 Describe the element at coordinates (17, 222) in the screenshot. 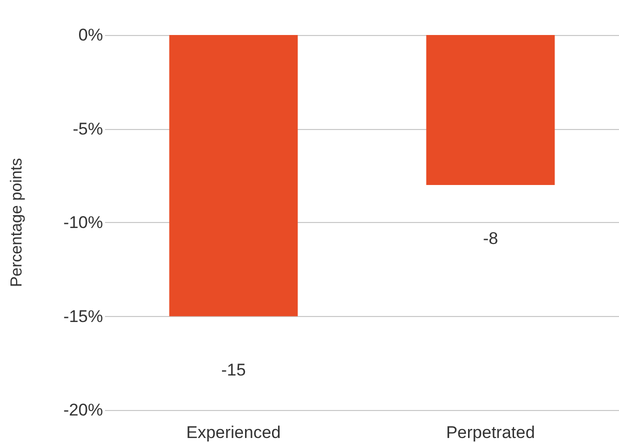

I see `y-axis-title: Percentage points` at that location.